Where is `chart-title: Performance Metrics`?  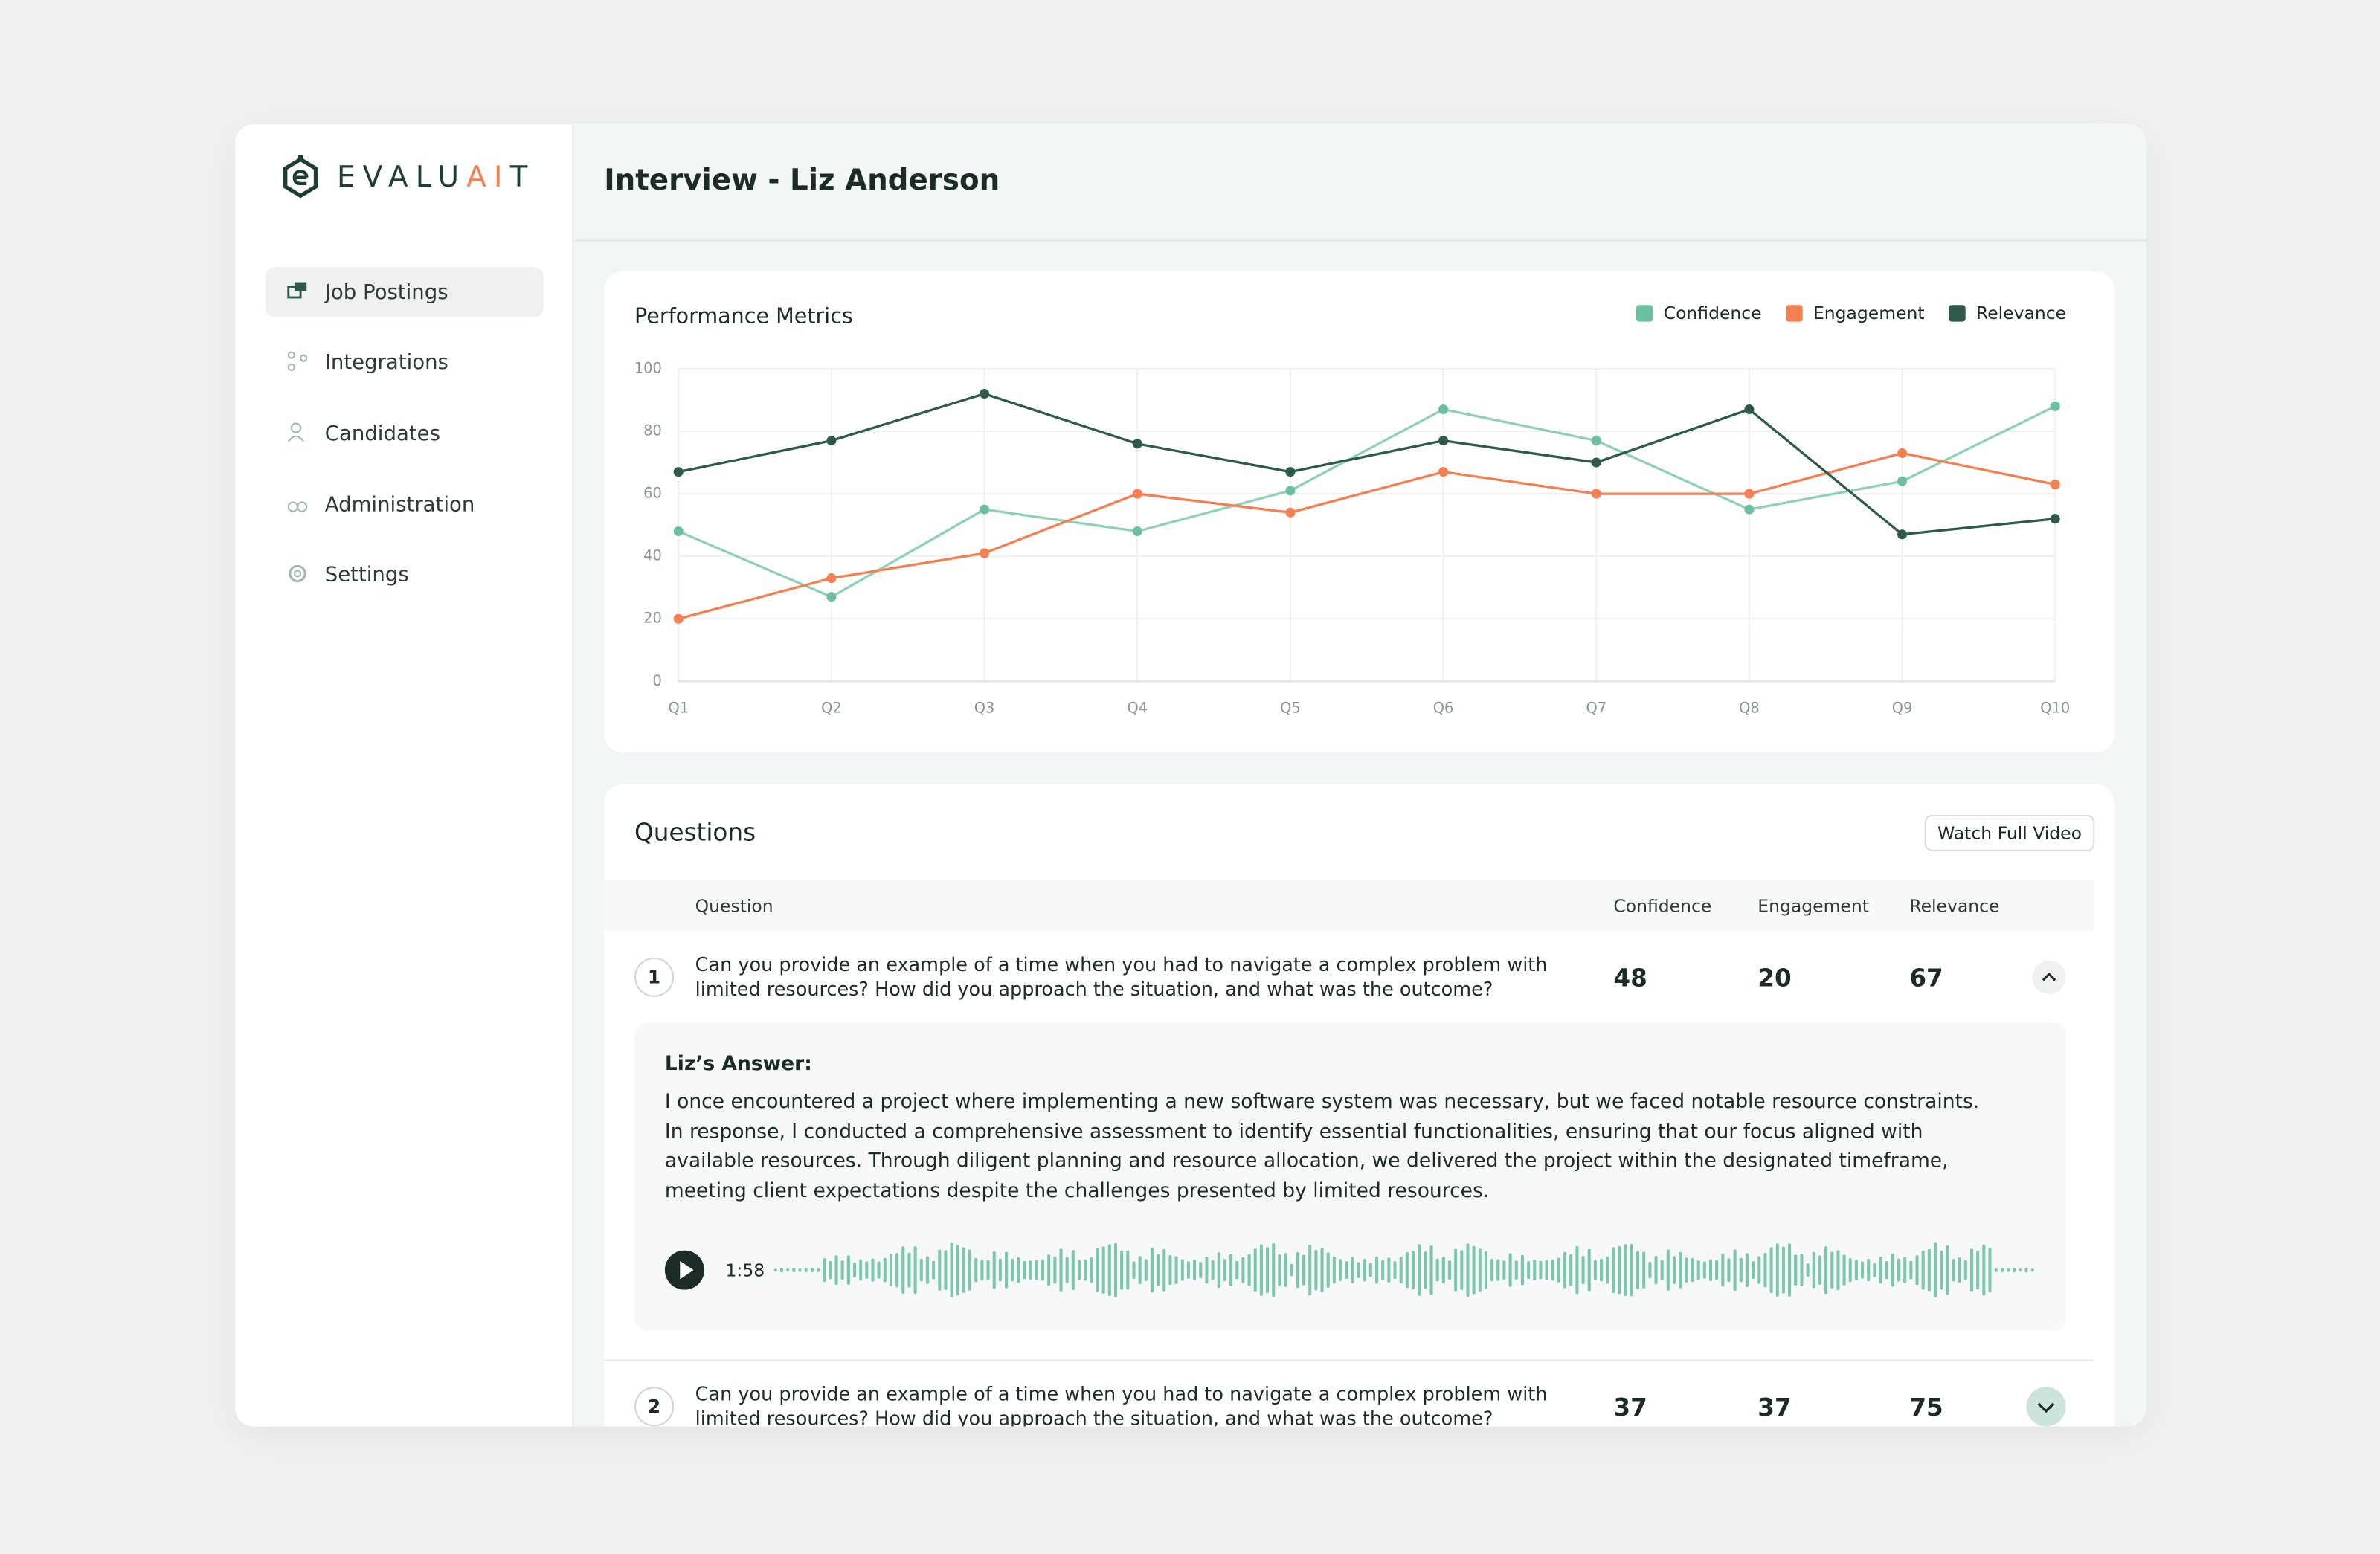 chart-title: Performance Metrics is located at coordinates (743, 316).